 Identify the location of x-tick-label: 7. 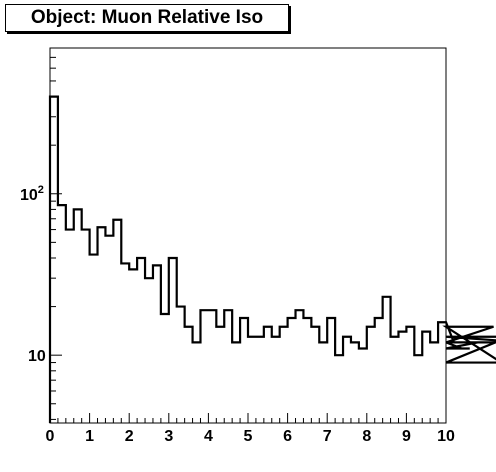
(327, 436).